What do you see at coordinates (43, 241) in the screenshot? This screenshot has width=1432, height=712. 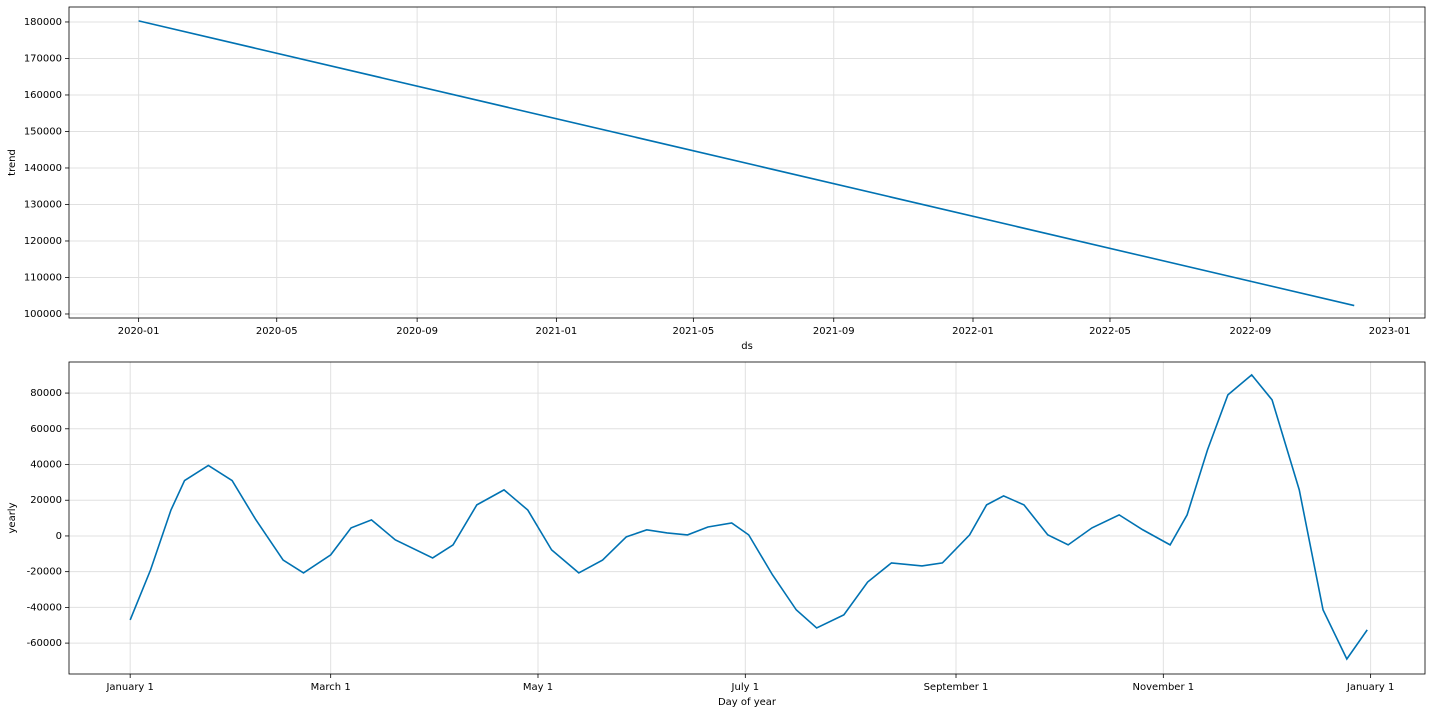 I see `y-tick-label: 120000` at bounding box center [43, 241].